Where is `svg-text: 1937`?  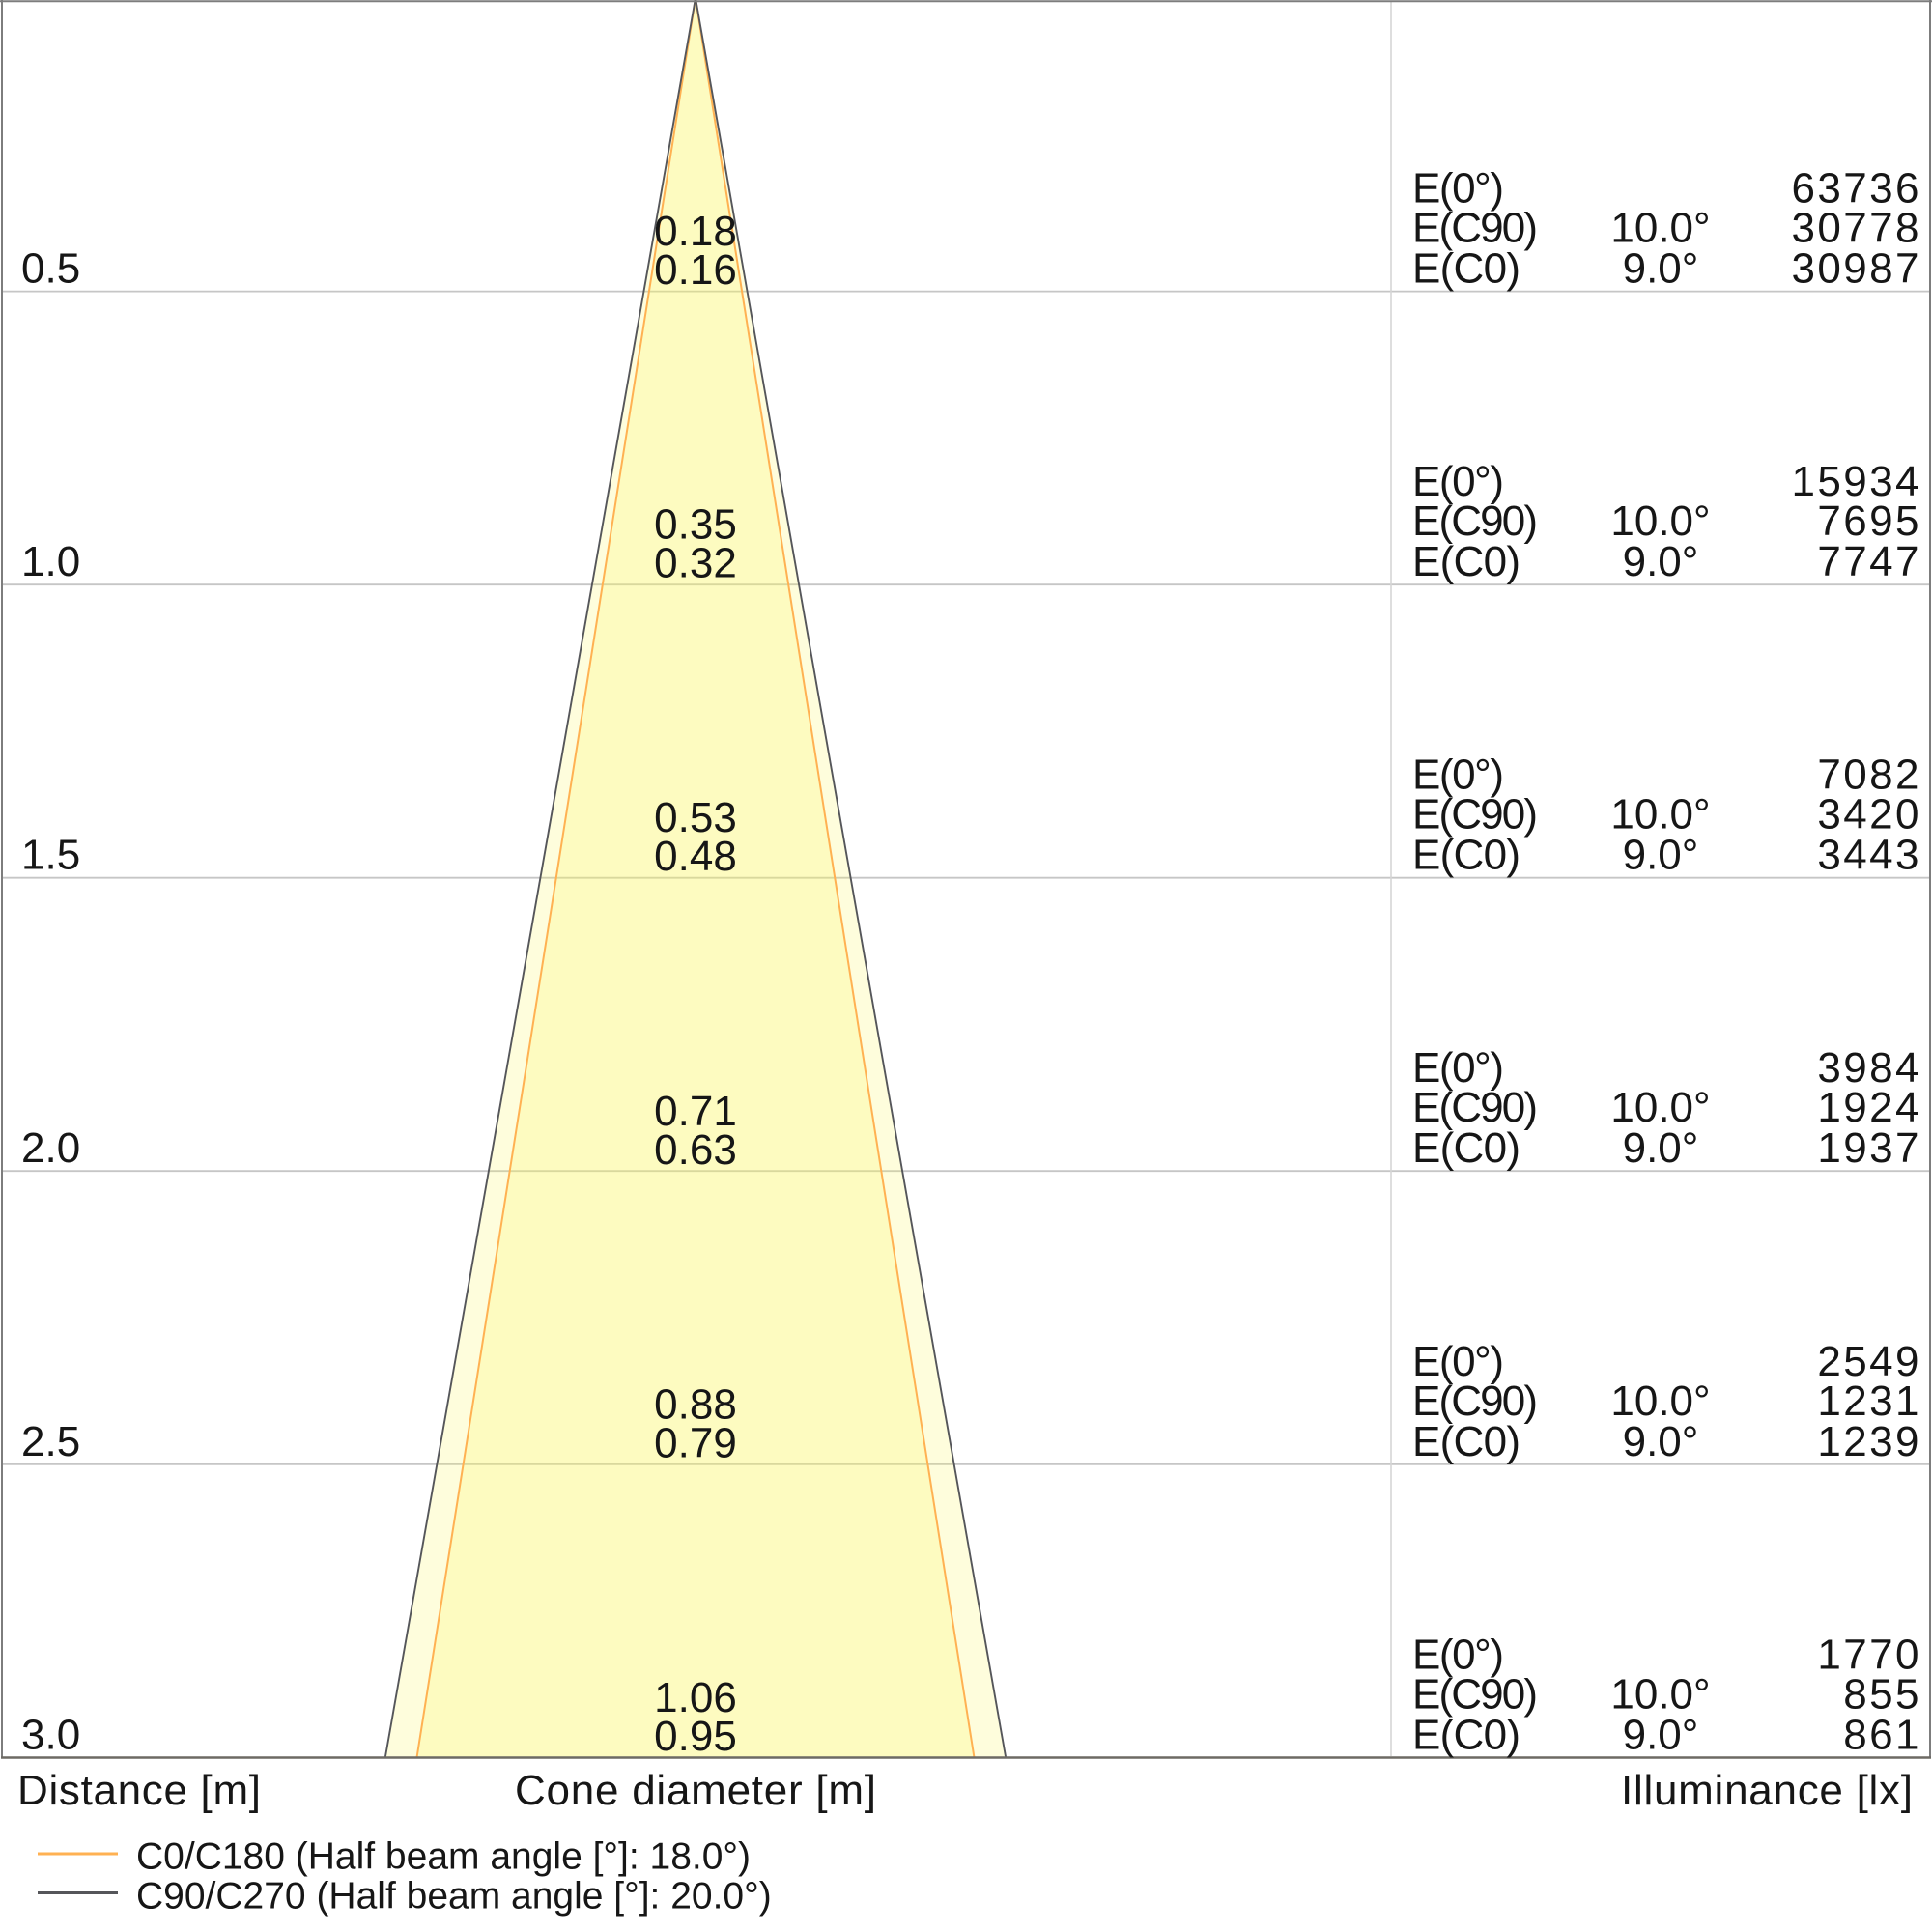
svg-text: 1937 is located at coordinates (1868, 1148).